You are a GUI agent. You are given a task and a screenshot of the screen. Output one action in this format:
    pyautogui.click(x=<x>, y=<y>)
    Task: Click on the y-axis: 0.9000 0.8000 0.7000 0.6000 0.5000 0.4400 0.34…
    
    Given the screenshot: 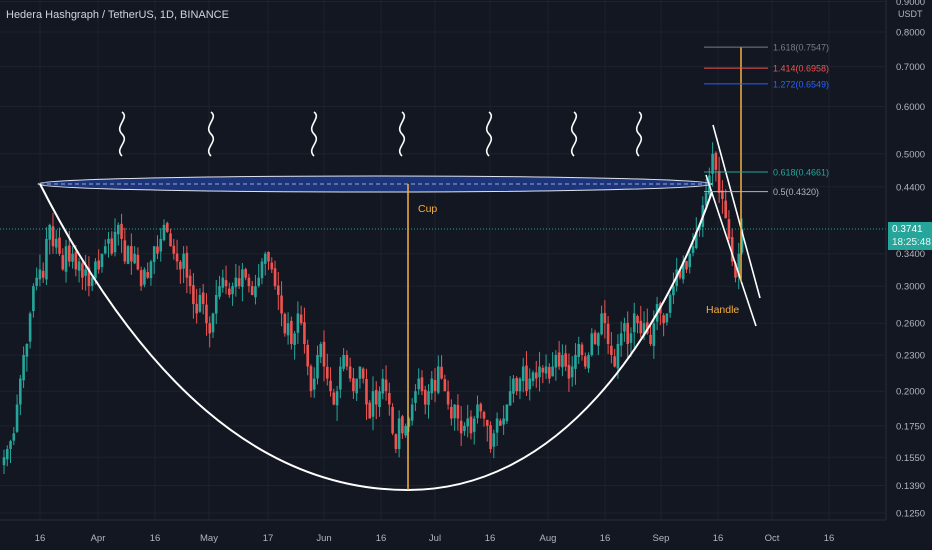 What is the action you would take?
    pyautogui.click(x=910, y=260)
    